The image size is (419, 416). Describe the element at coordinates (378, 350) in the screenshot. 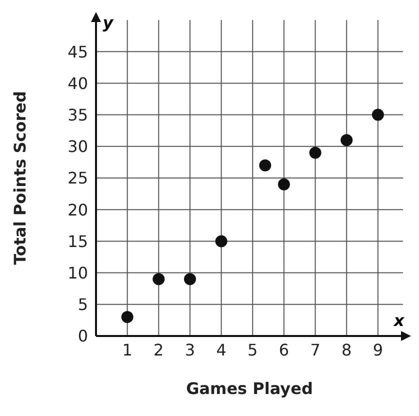

I see `x-tick-label: 9` at that location.